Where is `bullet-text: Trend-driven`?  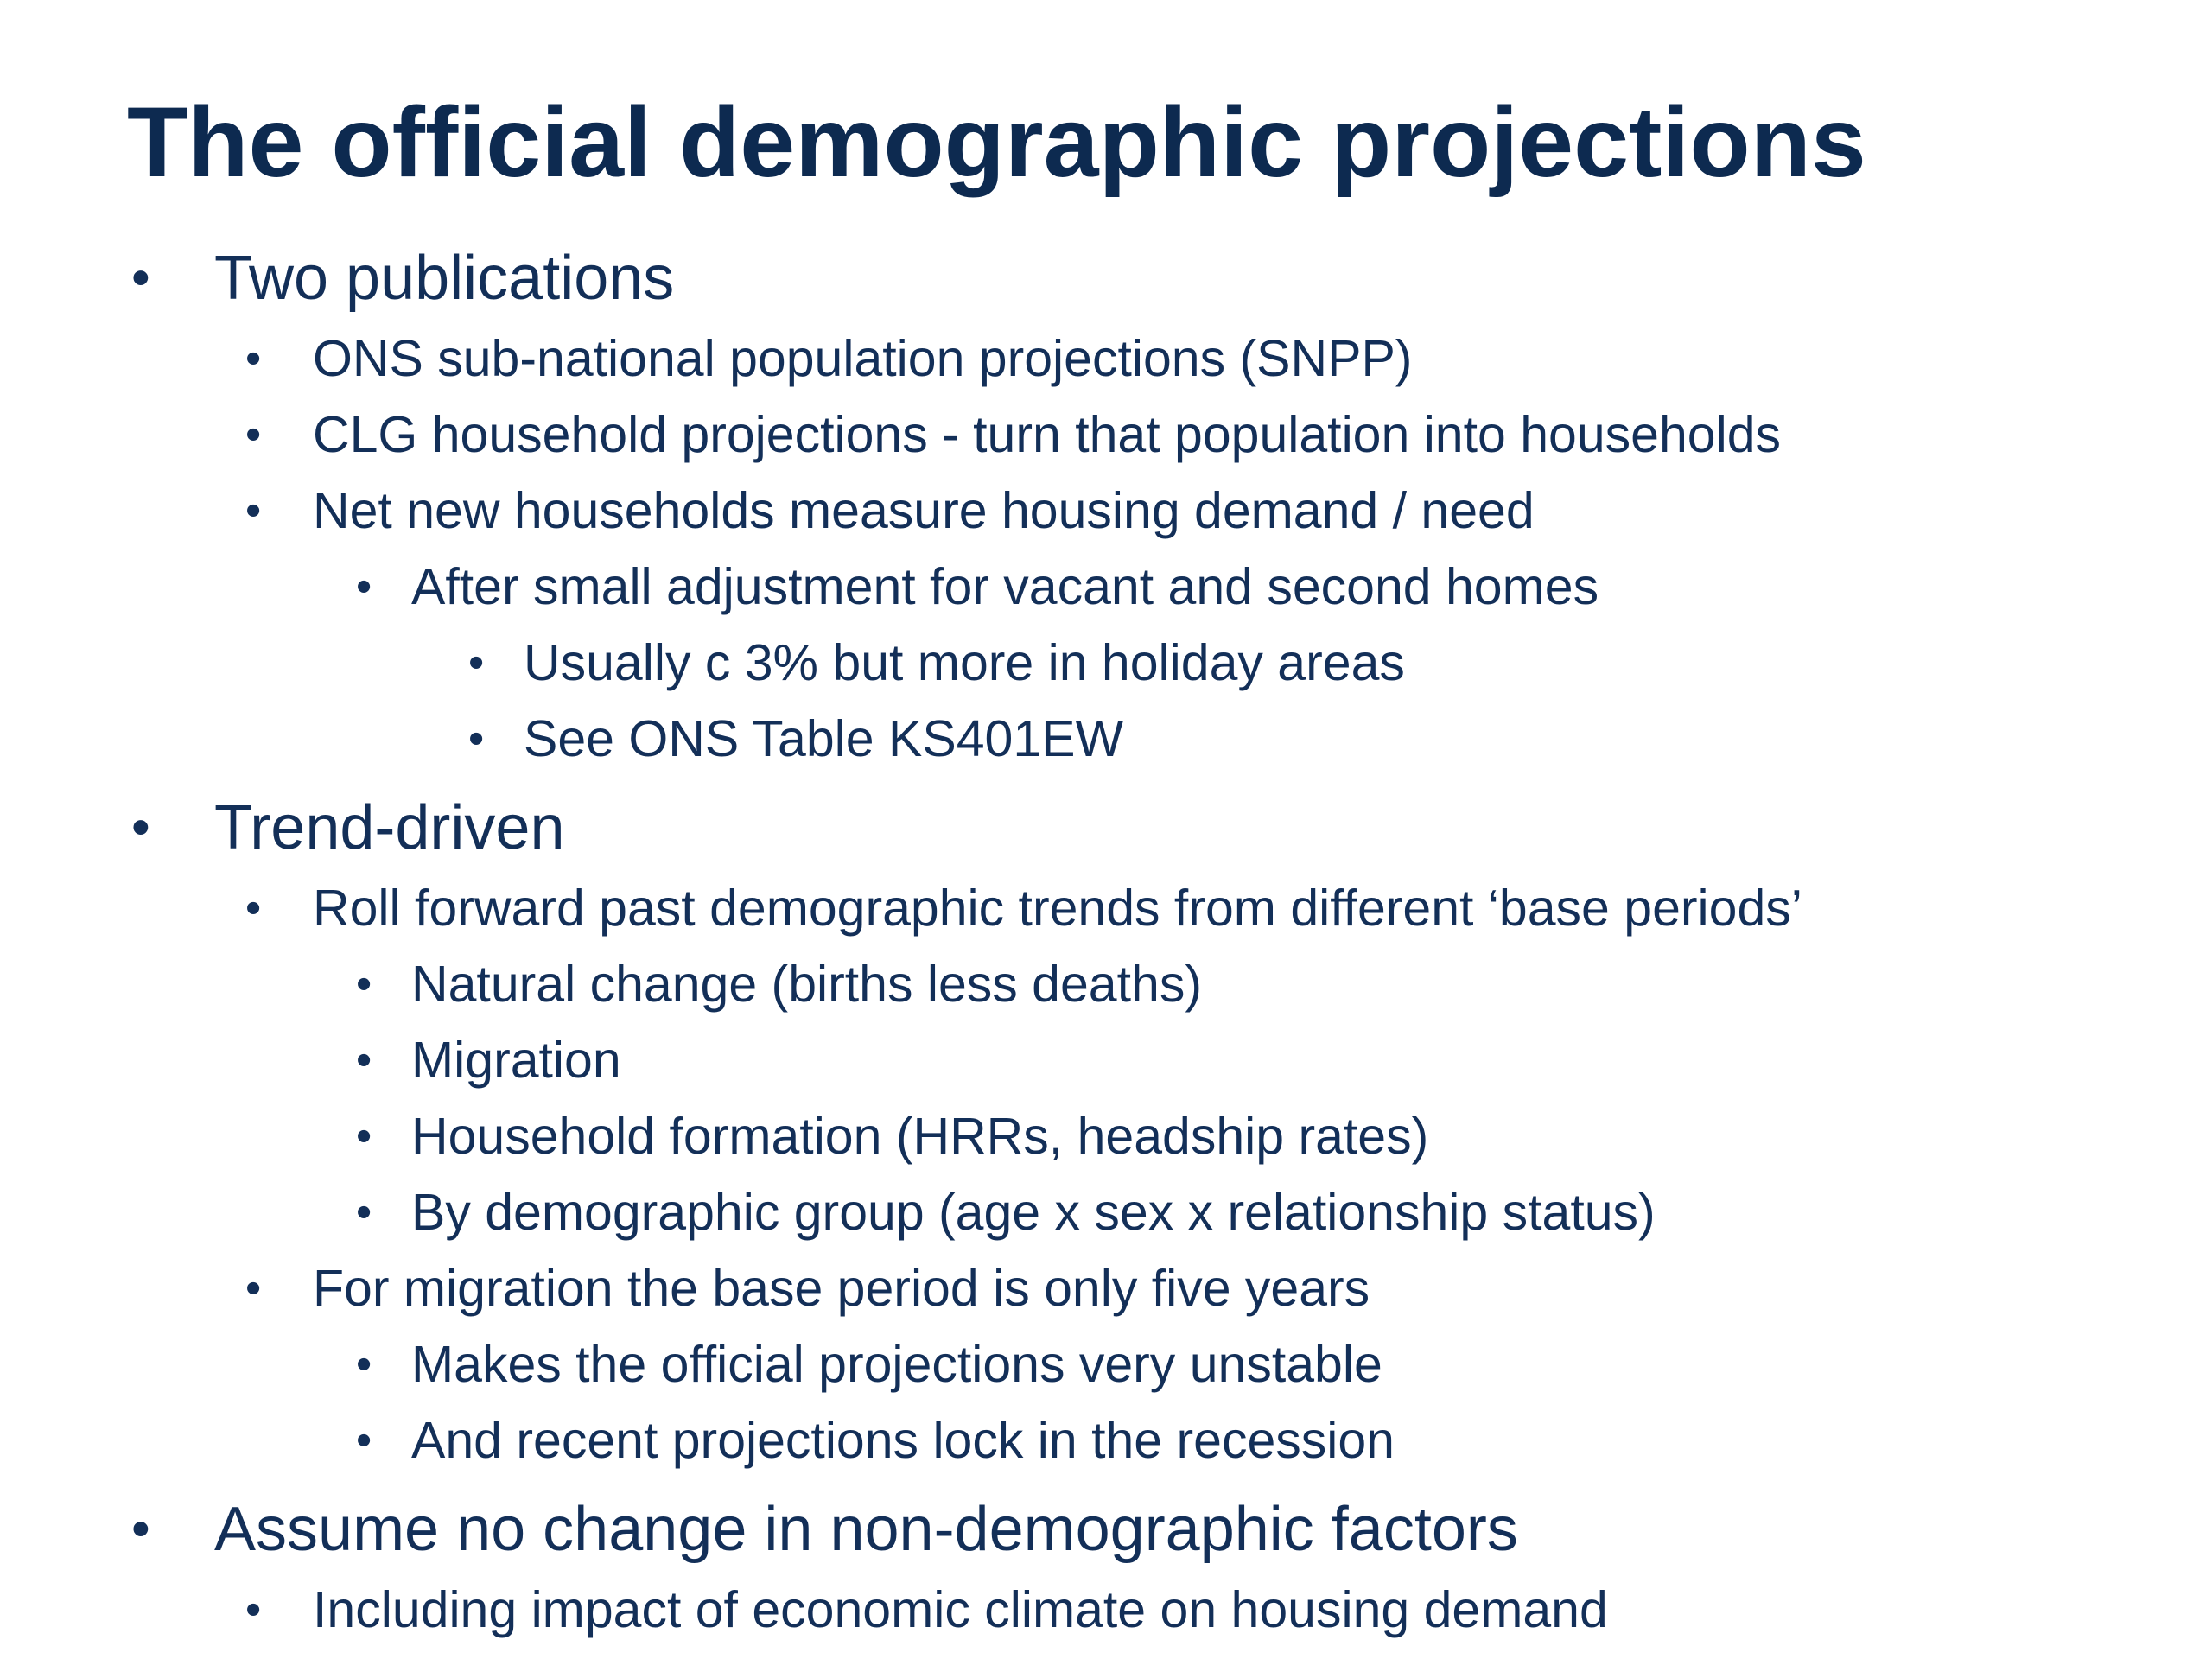 bullet-text: Trend-driven is located at coordinates (389, 827).